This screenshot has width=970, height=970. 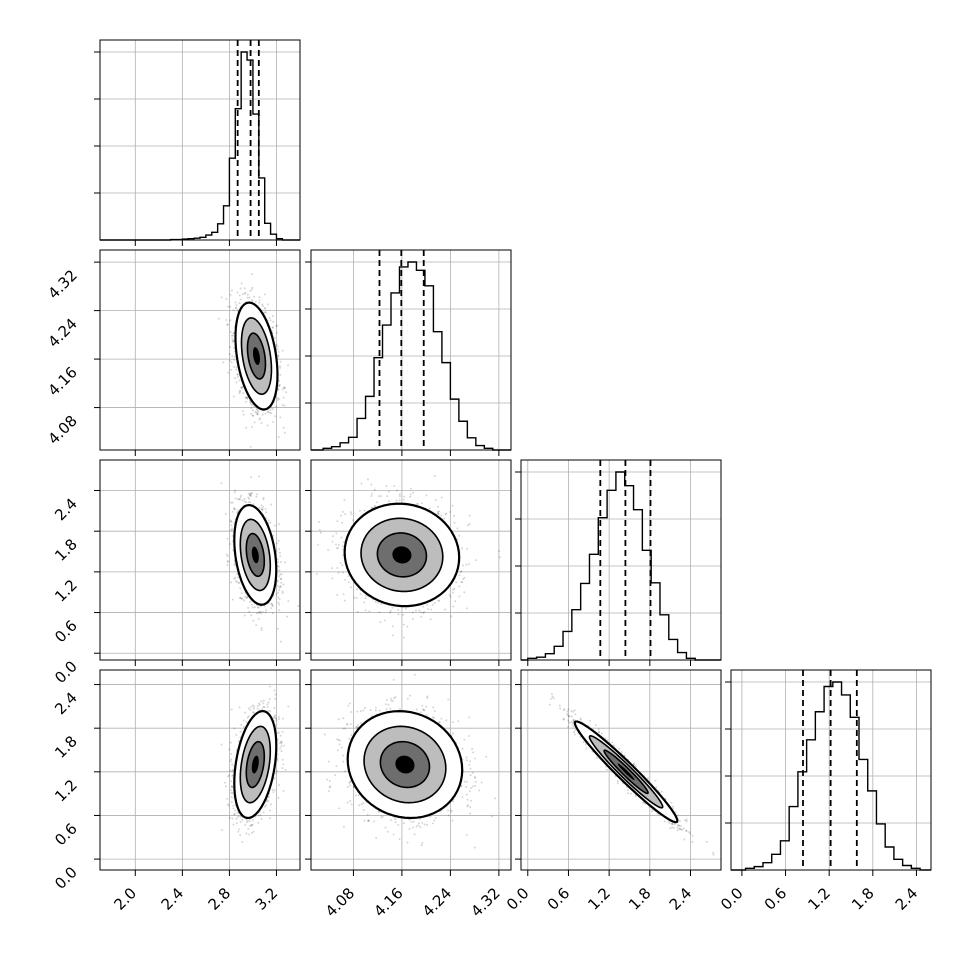 What do you see at coordinates (256, 356) in the screenshot?
I see `density-contour` at bounding box center [256, 356].